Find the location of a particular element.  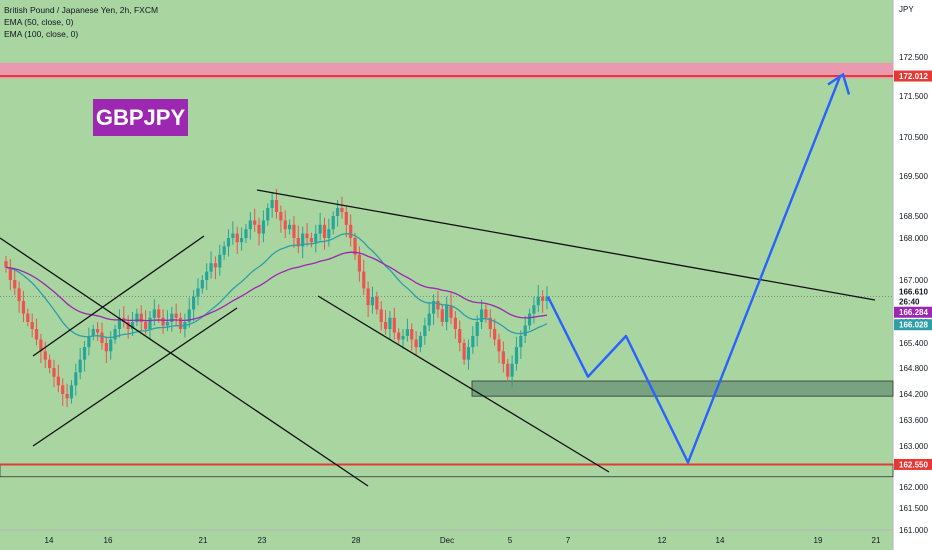

price-tick-label: 171.500 is located at coordinates (913, 96).